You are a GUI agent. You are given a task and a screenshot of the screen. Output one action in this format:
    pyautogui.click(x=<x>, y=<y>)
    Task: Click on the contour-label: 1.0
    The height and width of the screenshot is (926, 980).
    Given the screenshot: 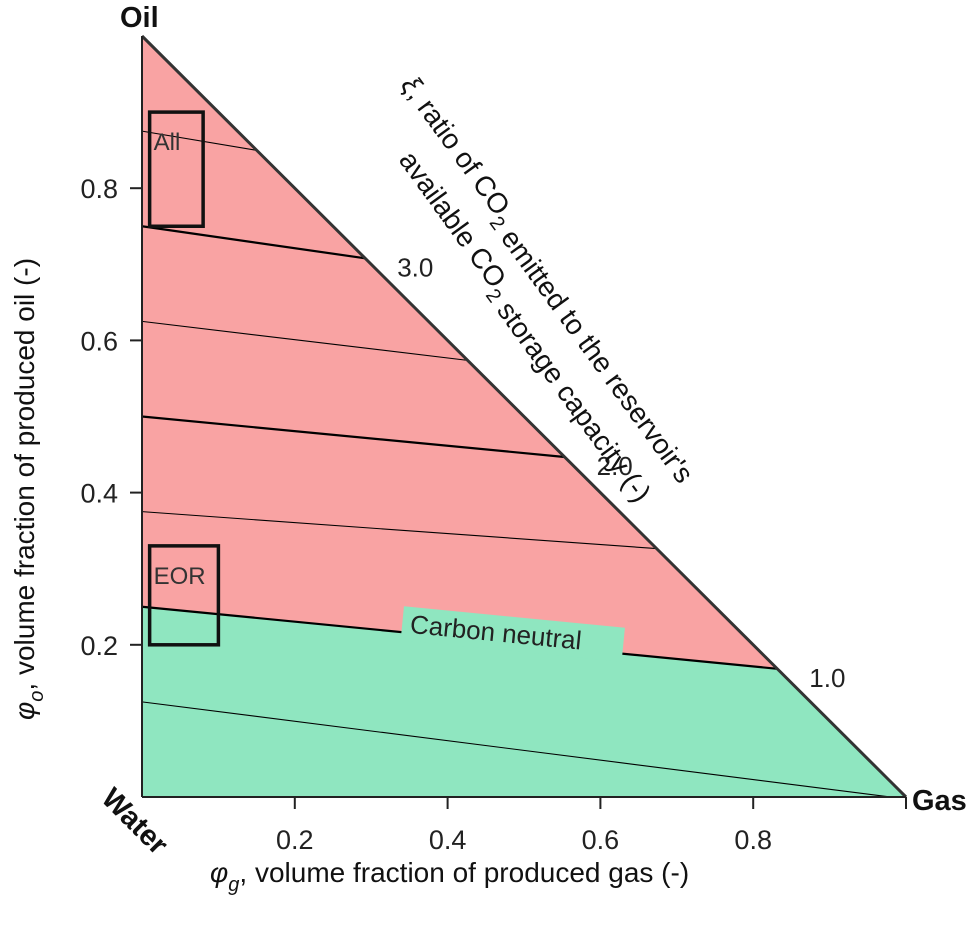 What is the action you would take?
    pyautogui.click(x=827, y=678)
    